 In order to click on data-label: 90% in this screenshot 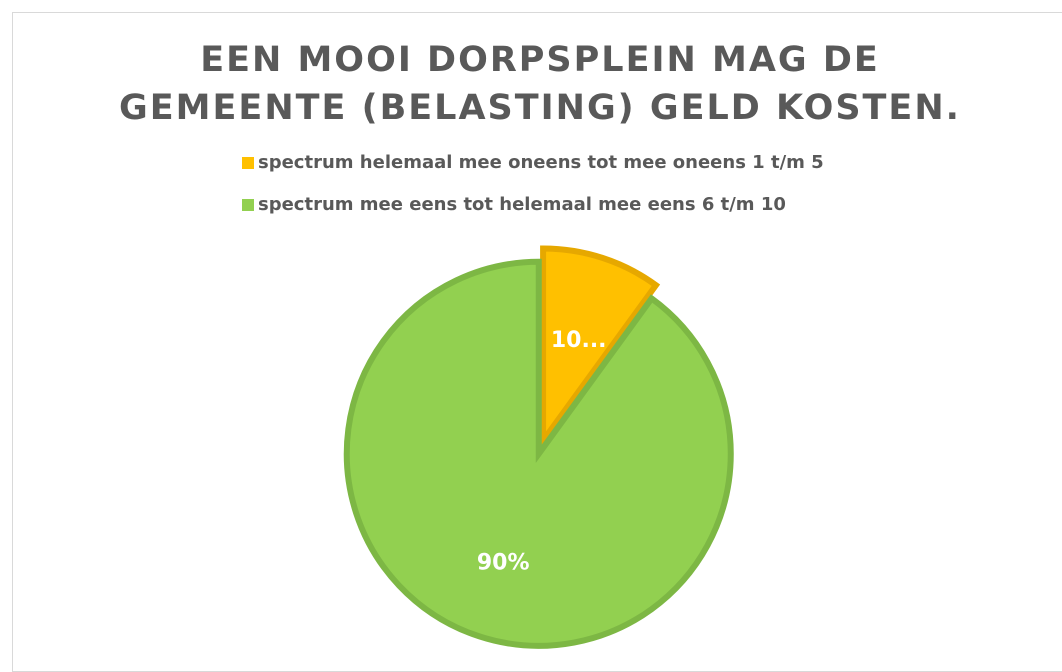, I will do `click(503, 562)`.